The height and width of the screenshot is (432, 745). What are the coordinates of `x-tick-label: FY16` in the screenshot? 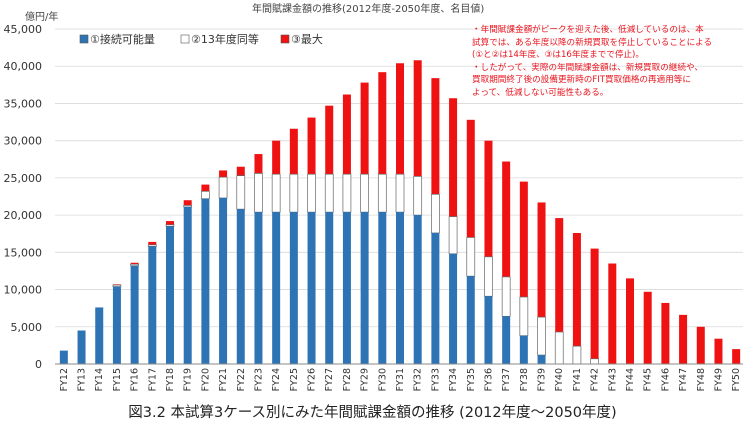 It's located at (135, 379).